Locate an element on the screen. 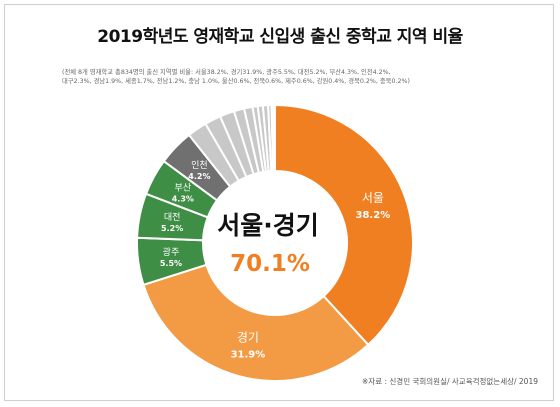 This screenshot has width=560, height=407. slice-label-경기: 경기 31.9% is located at coordinates (248, 345).